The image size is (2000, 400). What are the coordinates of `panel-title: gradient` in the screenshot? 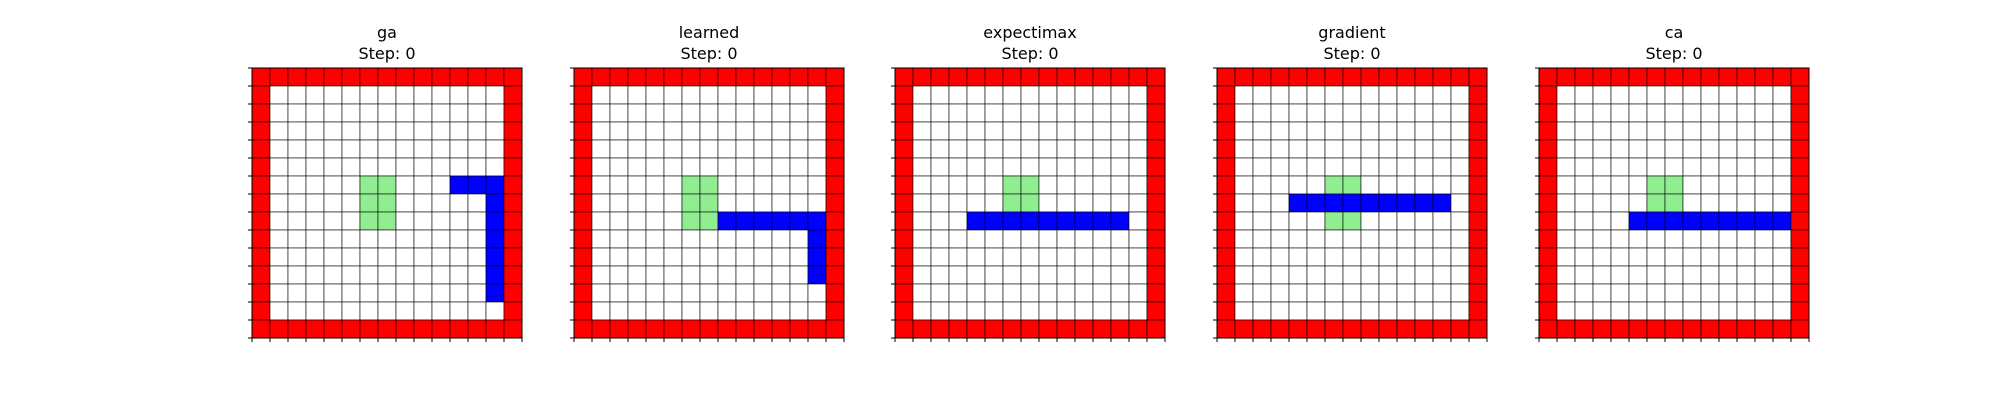 It's located at (1351, 32).